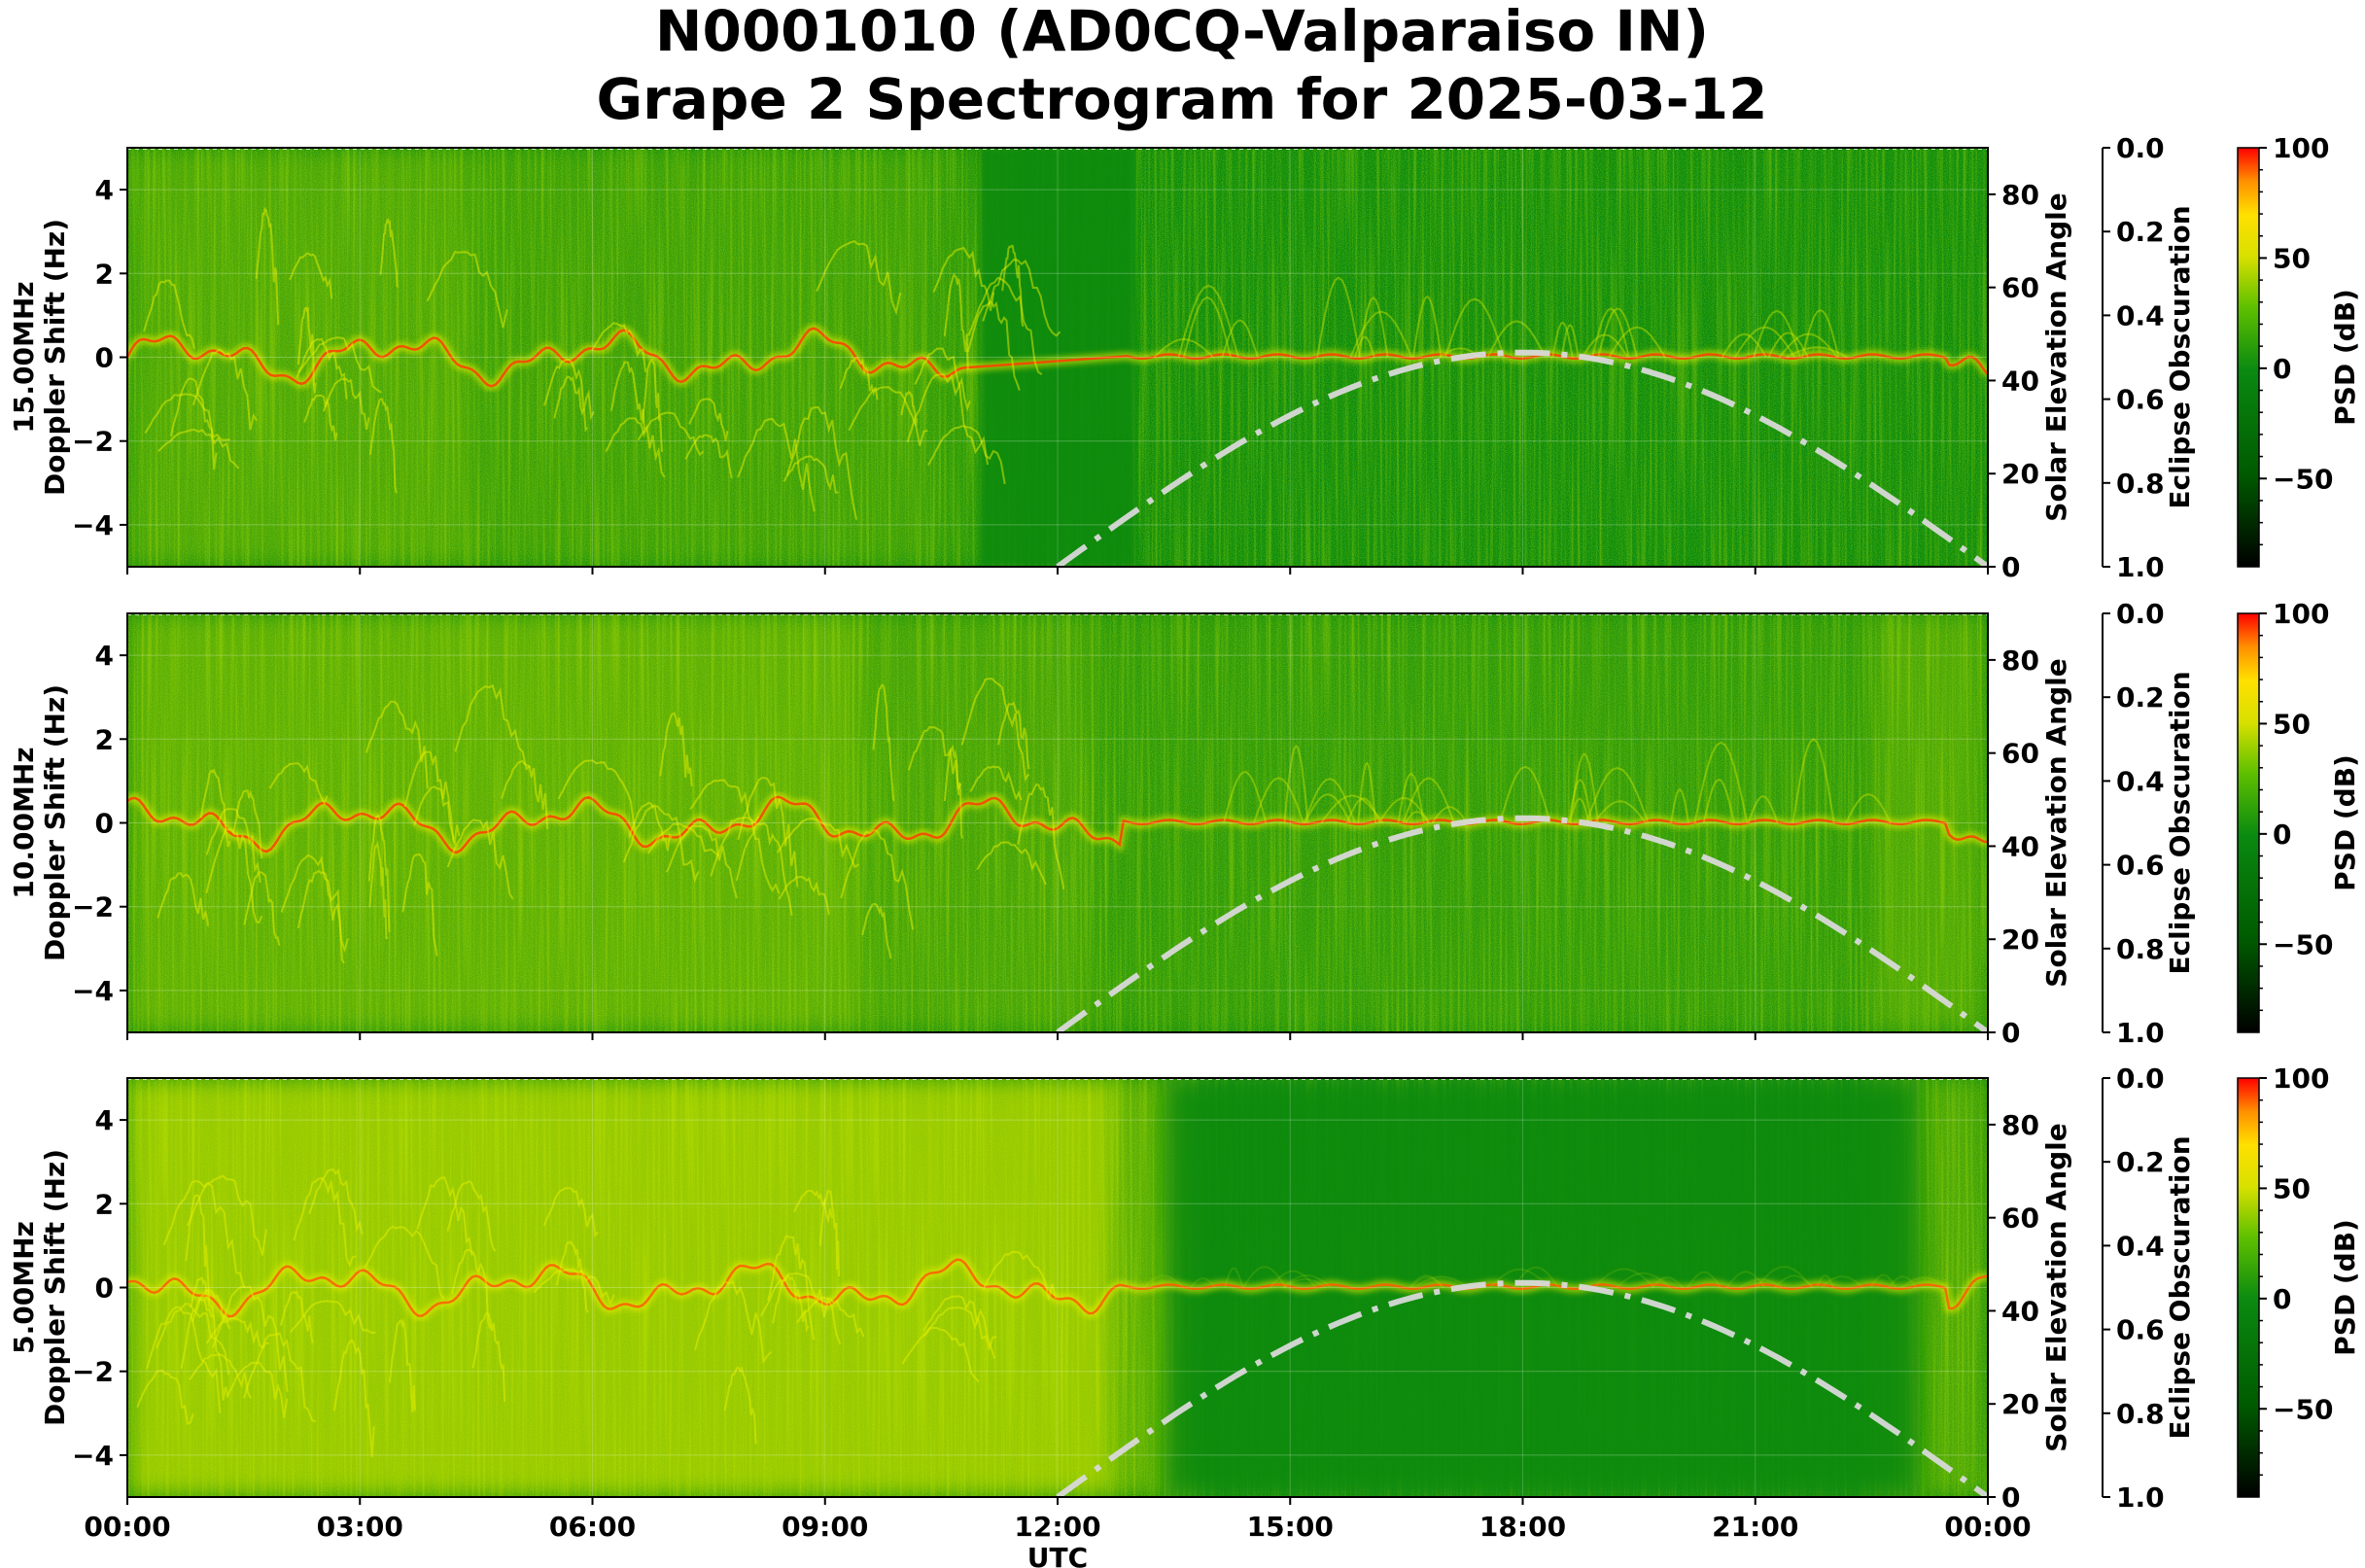  Describe the element at coordinates (2282, 369) in the screenshot. I see `colorbar-tick-label: 0` at that location.